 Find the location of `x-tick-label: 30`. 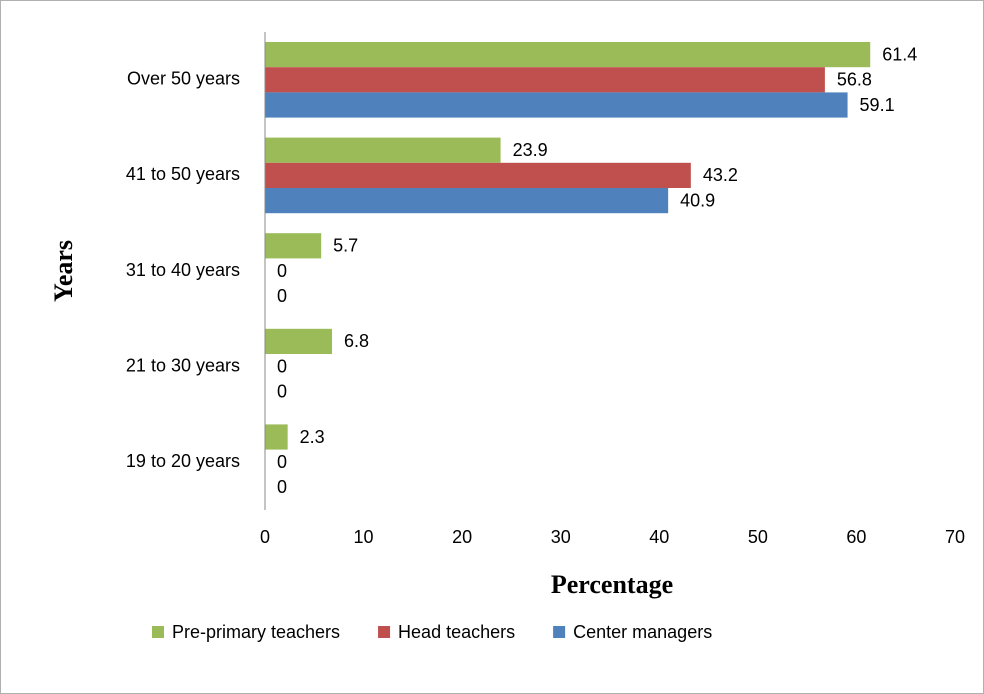

x-tick-label: 30 is located at coordinates (561, 537).